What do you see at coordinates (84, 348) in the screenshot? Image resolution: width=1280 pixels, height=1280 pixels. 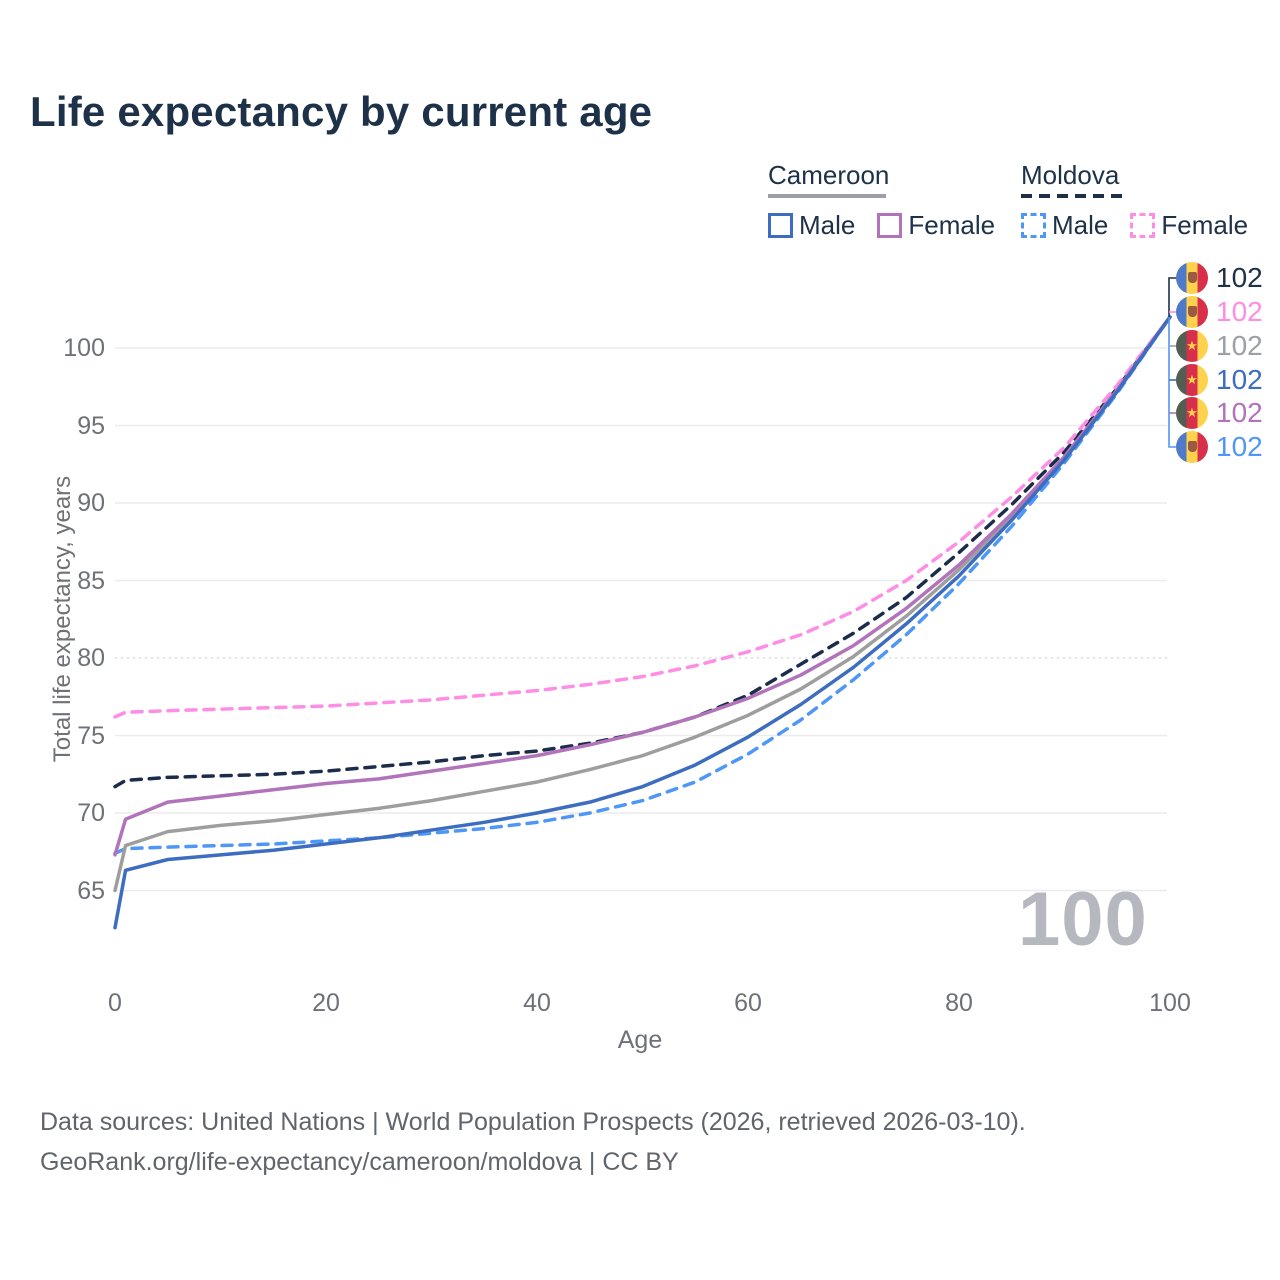 I see `y-tick-label: 100` at bounding box center [84, 348].